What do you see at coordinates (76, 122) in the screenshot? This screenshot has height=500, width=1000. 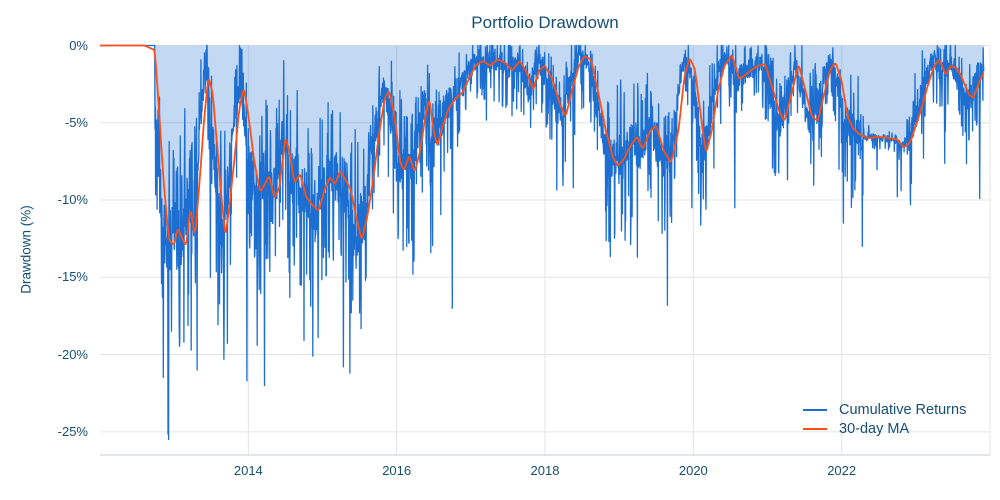 I see `y-tick-label: -5%` at bounding box center [76, 122].